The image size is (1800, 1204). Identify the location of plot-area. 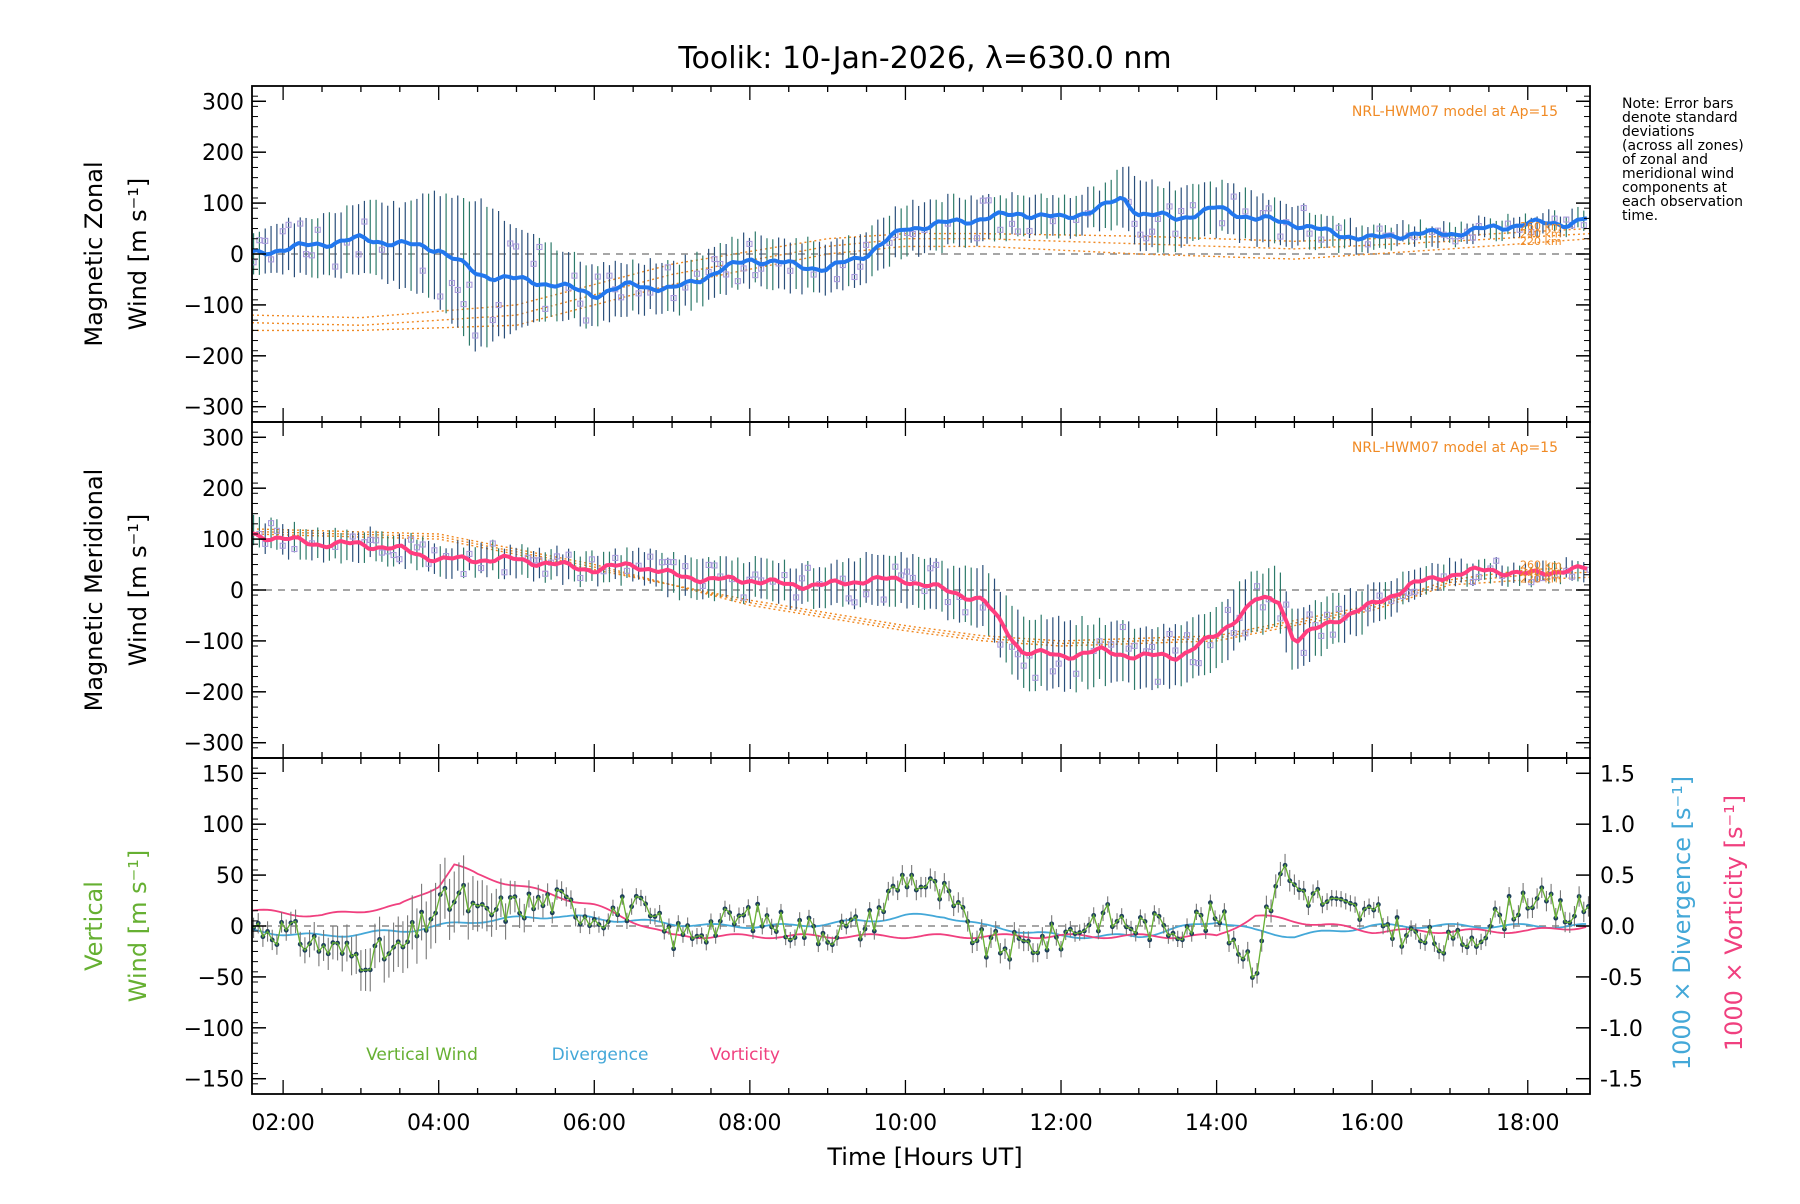
(921, 603).